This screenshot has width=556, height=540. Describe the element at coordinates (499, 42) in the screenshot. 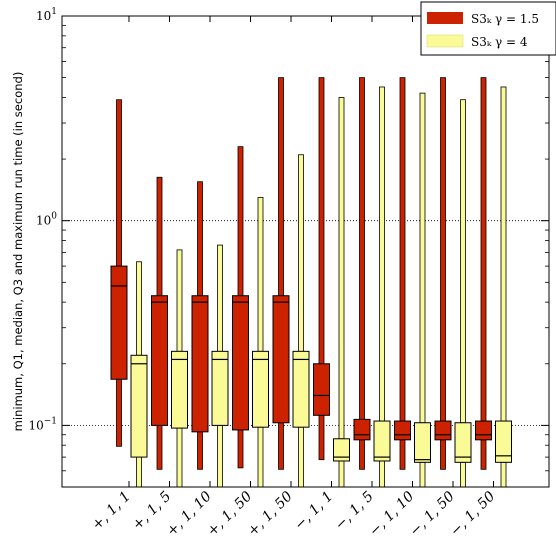

I see `legend-label: S3ₖ γ = 4` at that location.